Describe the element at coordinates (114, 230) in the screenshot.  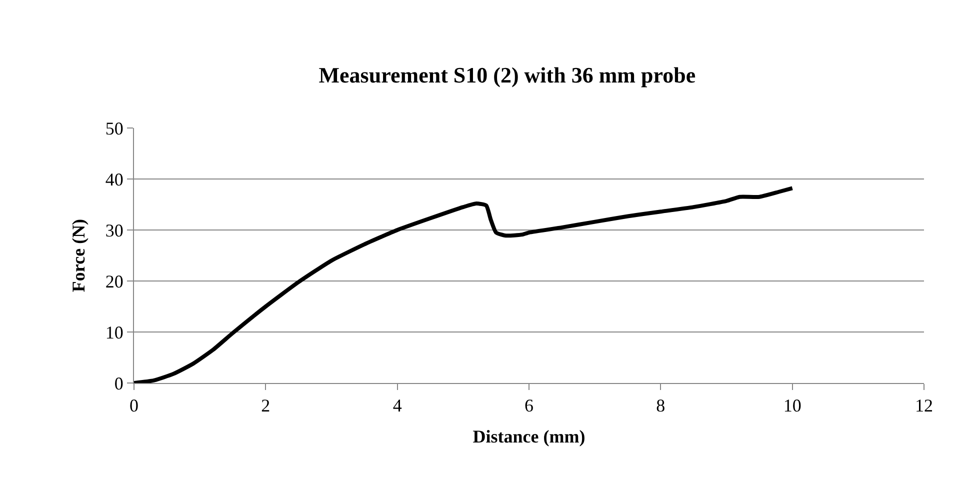
I see `y-tick-label: 30` at that location.